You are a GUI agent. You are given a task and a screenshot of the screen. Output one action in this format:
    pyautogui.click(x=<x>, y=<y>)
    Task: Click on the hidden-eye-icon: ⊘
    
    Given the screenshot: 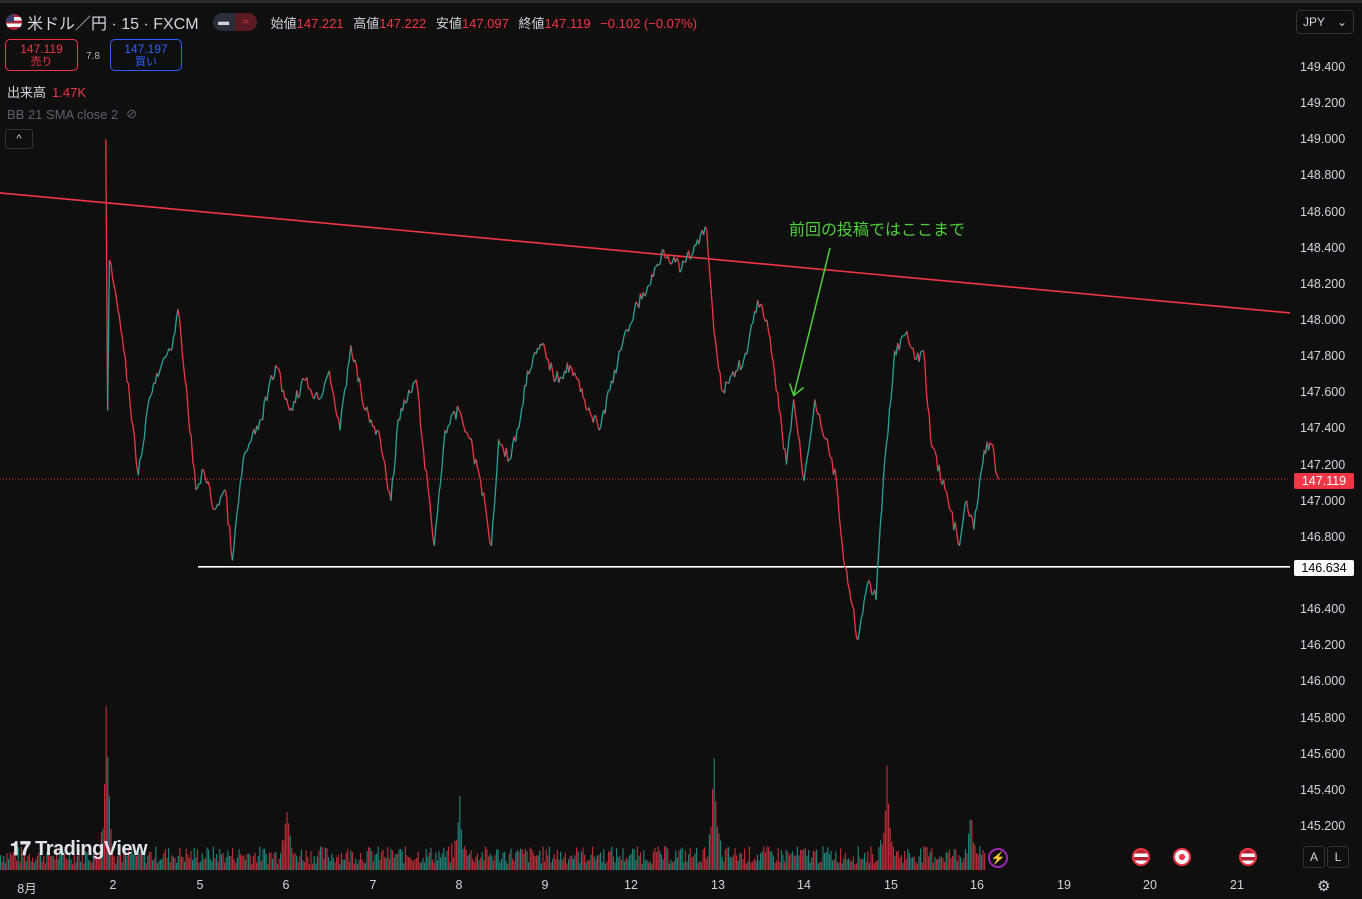 What is the action you would take?
    pyautogui.click(x=132, y=113)
    